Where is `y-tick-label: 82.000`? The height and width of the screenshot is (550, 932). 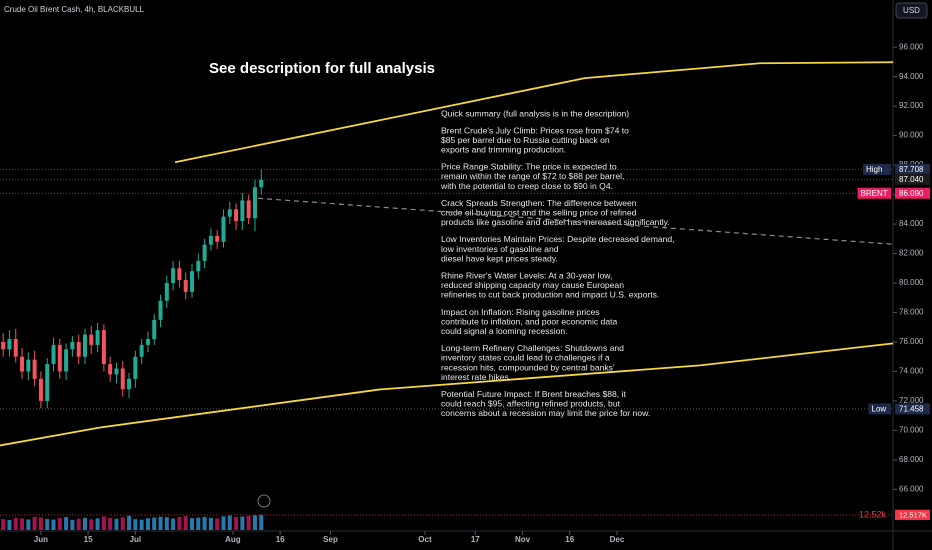 y-tick-label: 82.000 is located at coordinates (911, 253).